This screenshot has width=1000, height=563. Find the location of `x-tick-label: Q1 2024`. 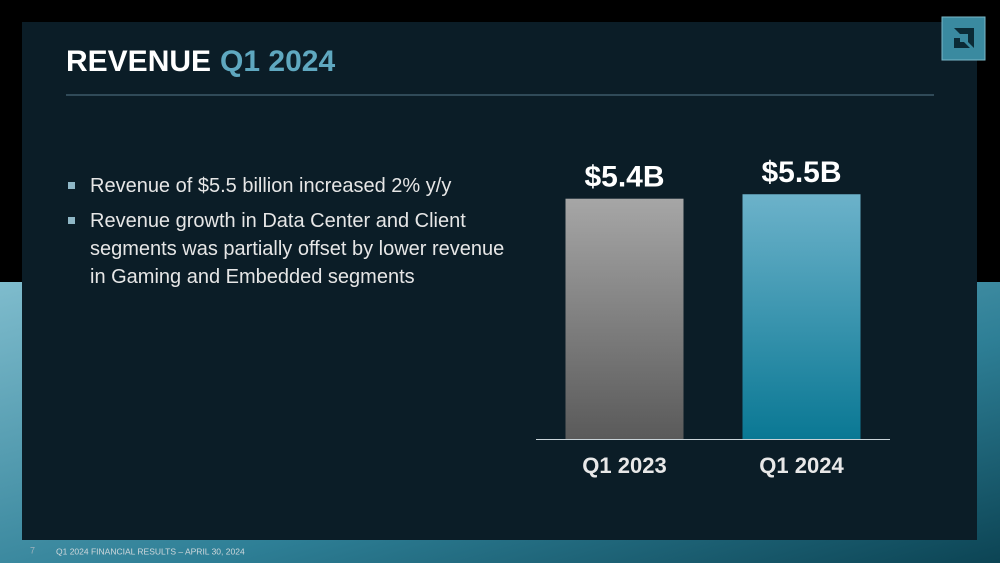

x-tick-label: Q1 2024 is located at coordinates (801, 465).